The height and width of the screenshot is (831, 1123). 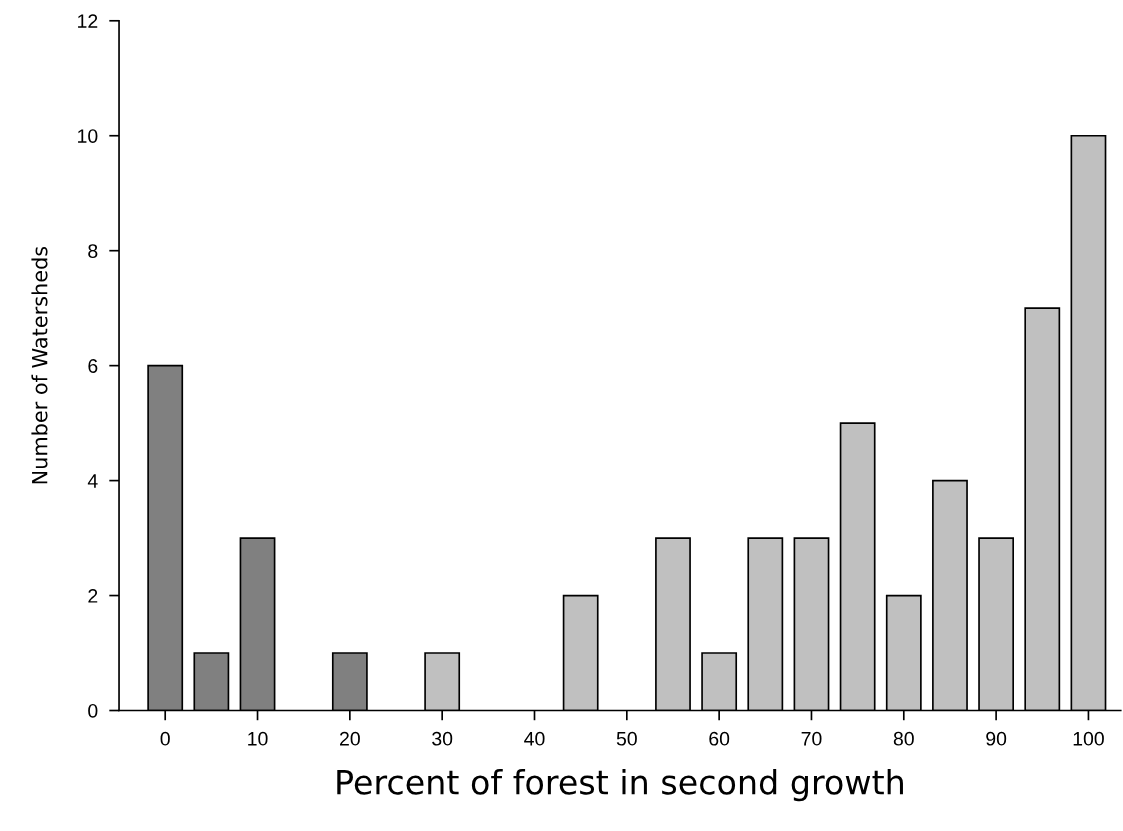 I want to click on y-tick-label: 10, so click(x=88, y=136).